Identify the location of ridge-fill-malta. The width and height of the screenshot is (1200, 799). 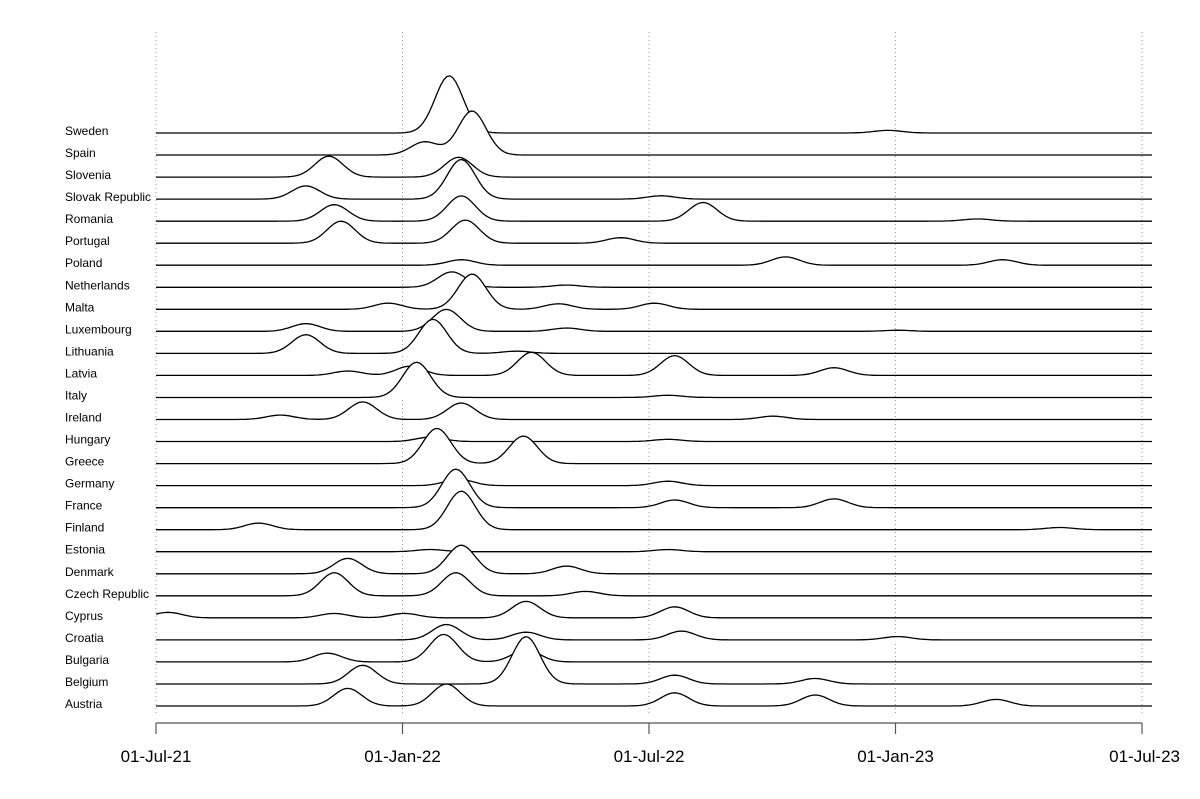
(655, 292).